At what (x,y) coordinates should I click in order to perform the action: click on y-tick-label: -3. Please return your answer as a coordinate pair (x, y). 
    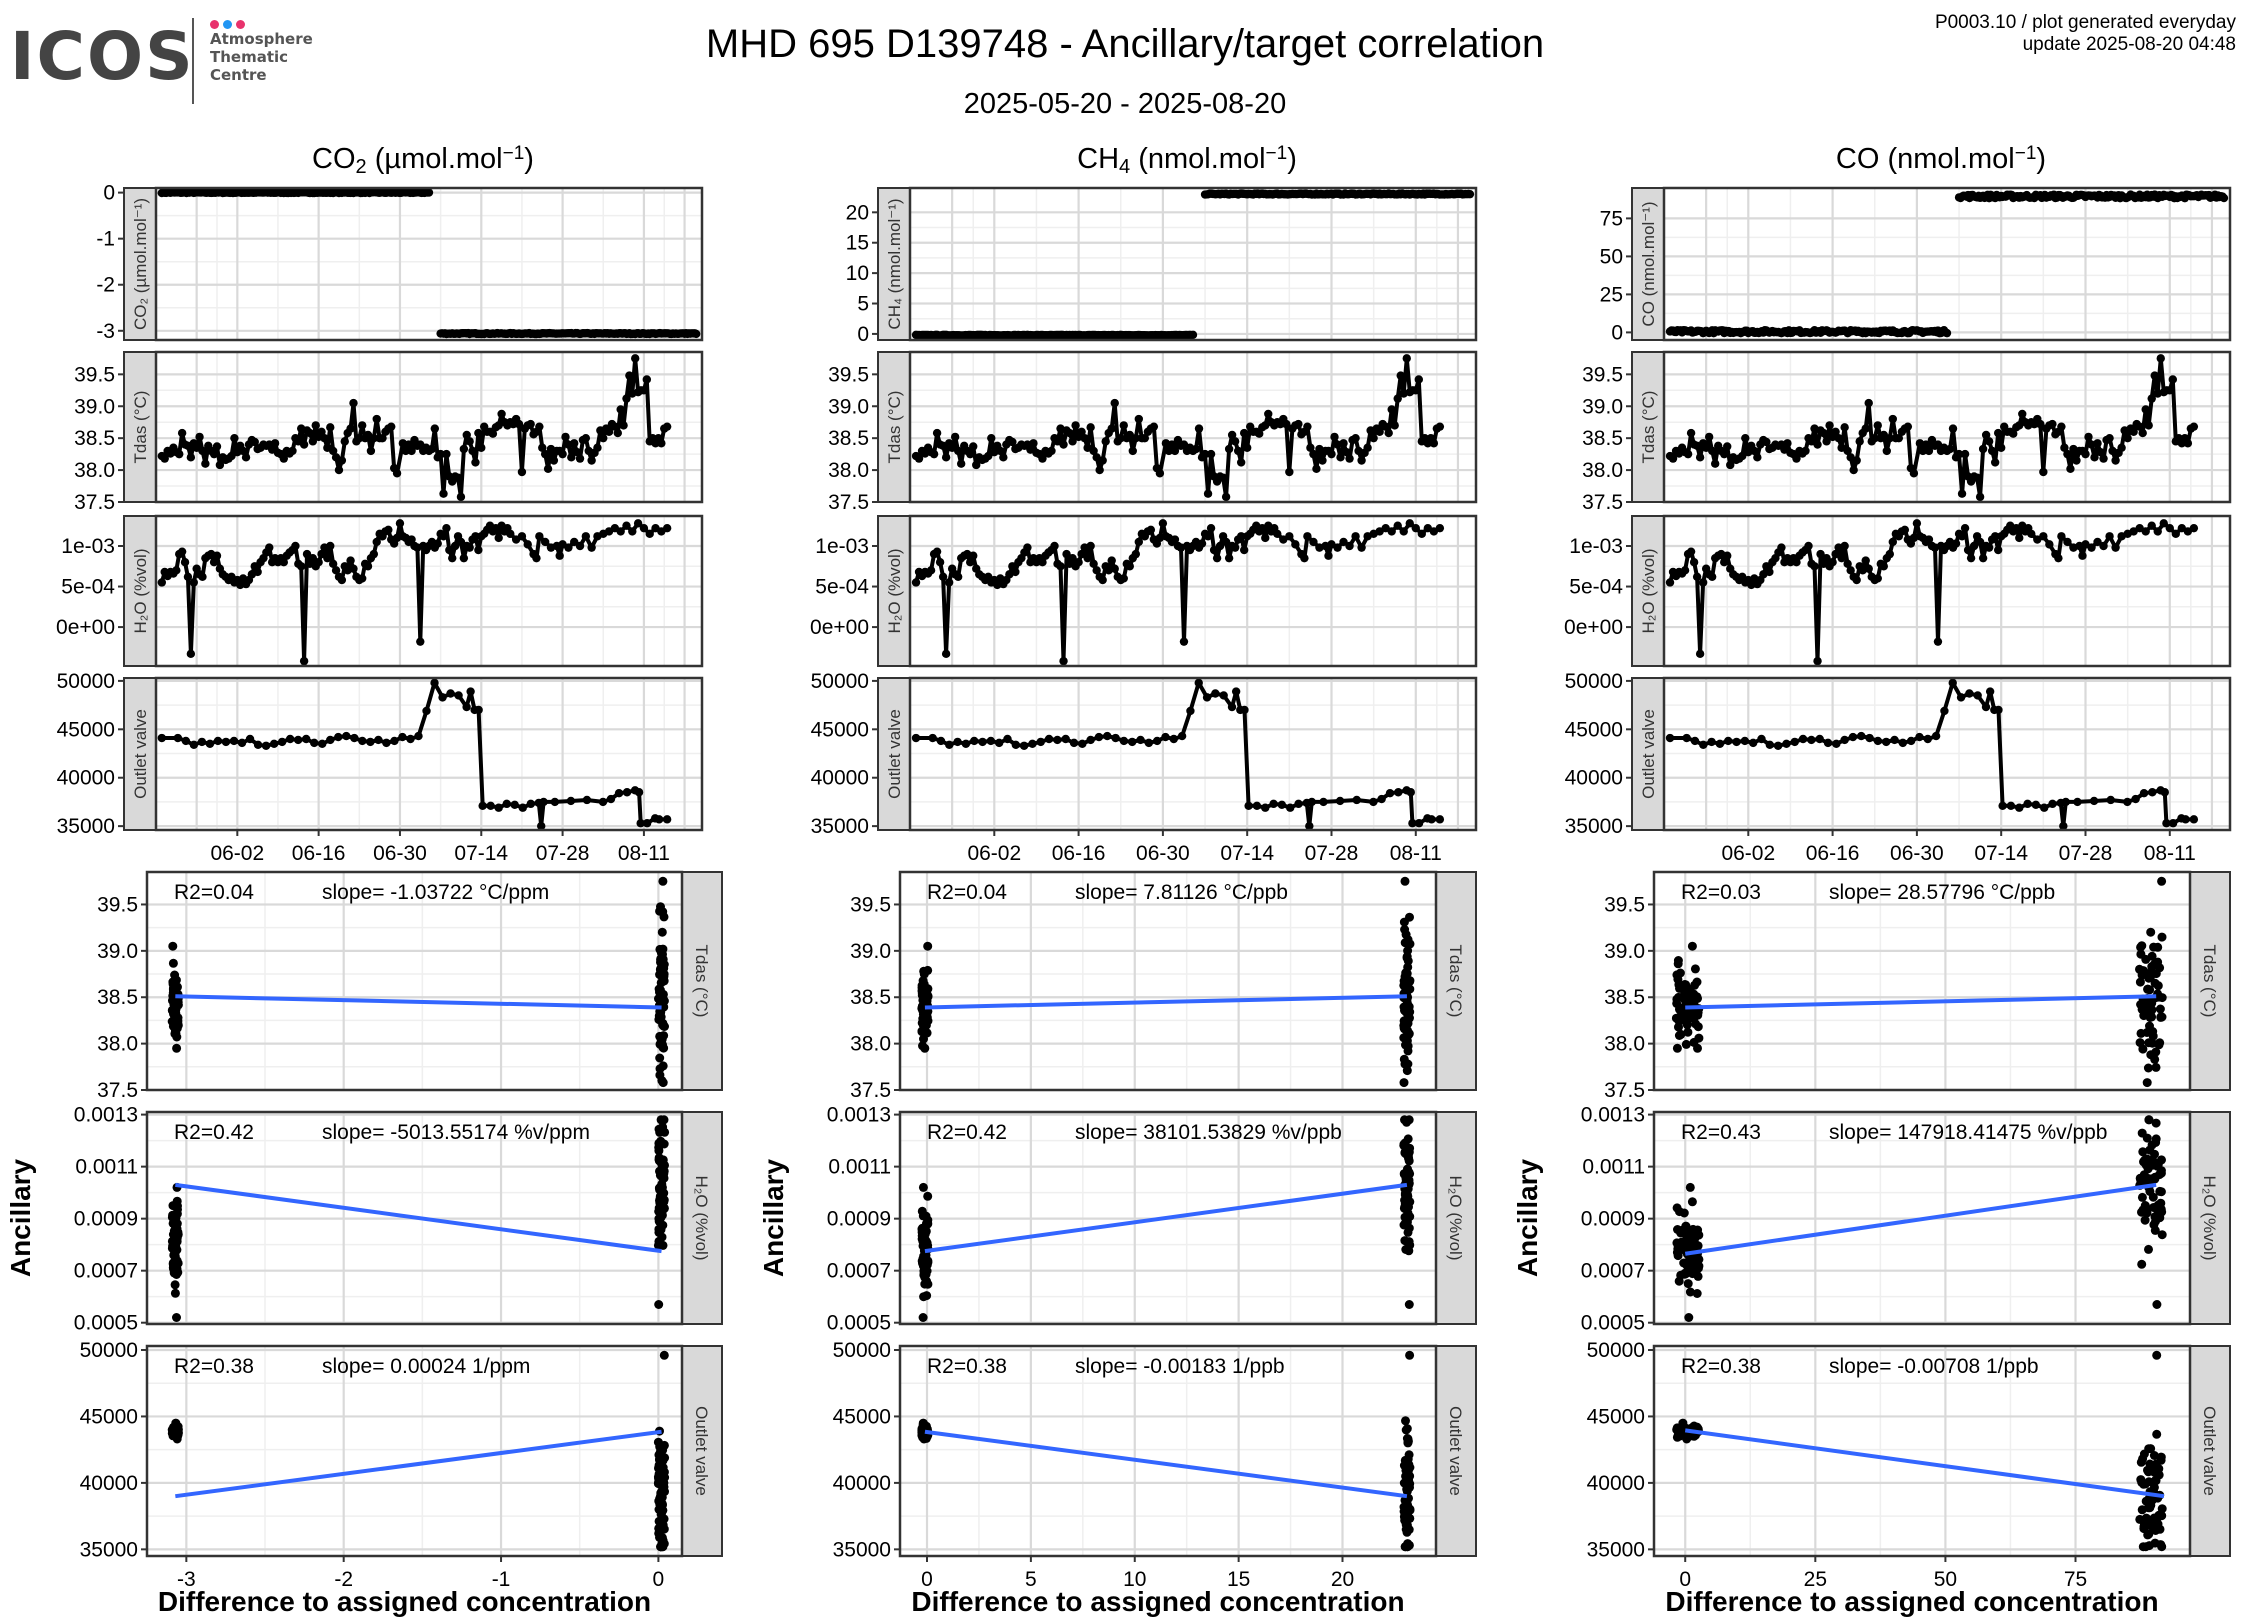
    Looking at the image, I should click on (105, 331).